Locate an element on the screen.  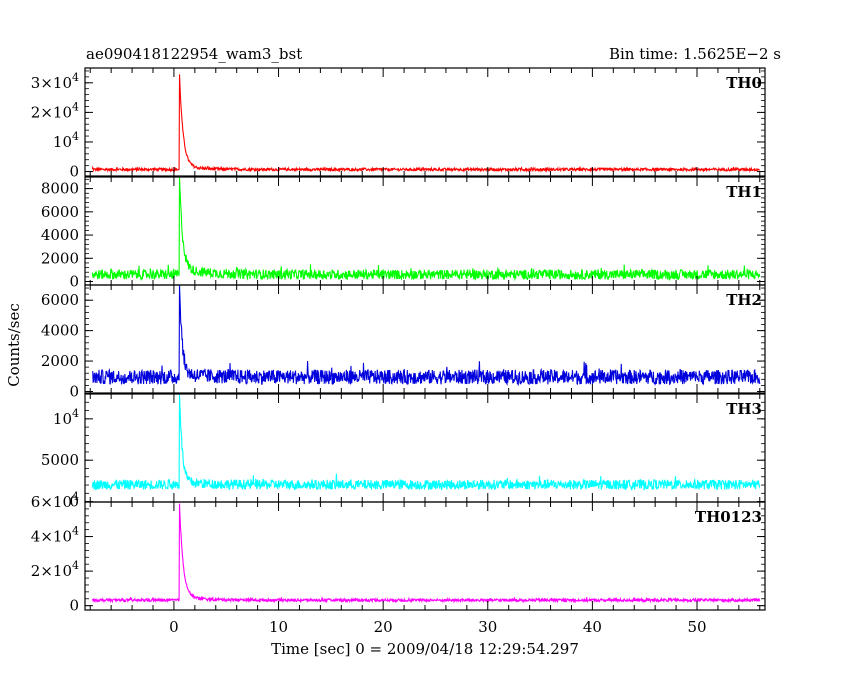
panel-frame-th0123 is located at coordinates (425, 556).